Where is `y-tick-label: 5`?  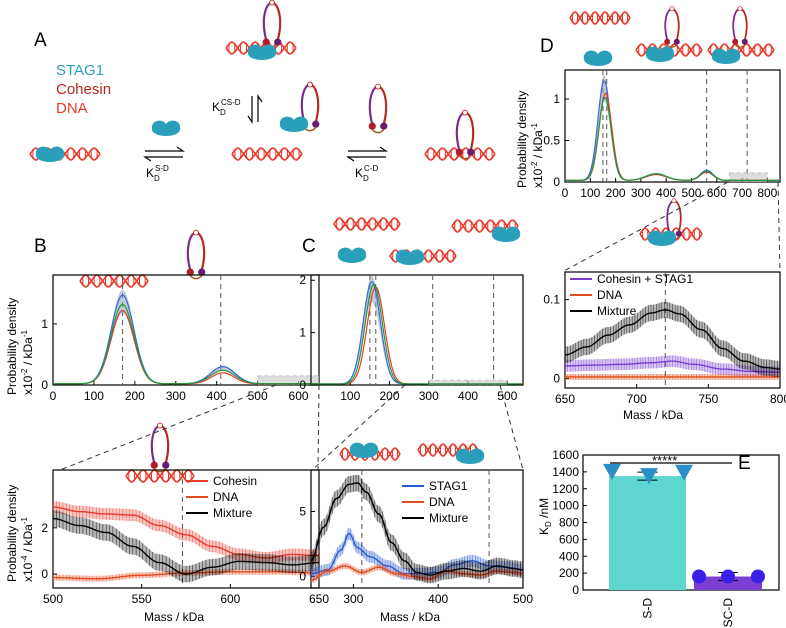
y-tick-label: 5 is located at coordinates (302, 511).